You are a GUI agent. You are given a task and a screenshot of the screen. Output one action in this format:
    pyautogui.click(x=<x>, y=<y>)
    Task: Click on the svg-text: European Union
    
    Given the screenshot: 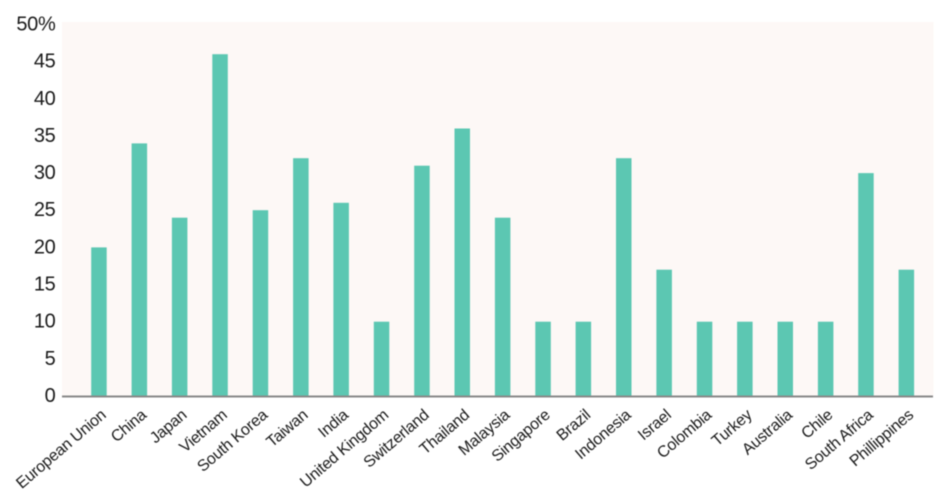 What is the action you would take?
    pyautogui.click(x=61, y=449)
    